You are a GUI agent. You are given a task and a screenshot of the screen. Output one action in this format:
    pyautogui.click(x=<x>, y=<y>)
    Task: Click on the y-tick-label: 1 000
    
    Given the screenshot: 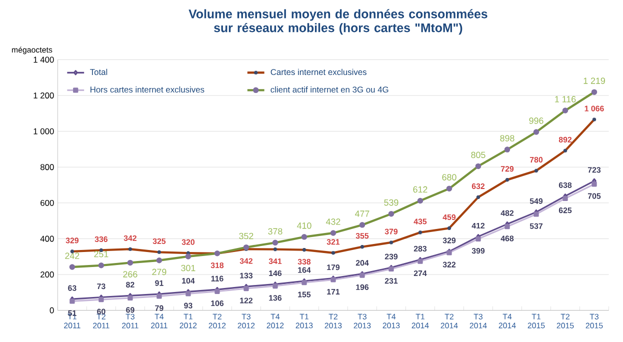 What is the action you would take?
    pyautogui.click(x=44, y=131)
    